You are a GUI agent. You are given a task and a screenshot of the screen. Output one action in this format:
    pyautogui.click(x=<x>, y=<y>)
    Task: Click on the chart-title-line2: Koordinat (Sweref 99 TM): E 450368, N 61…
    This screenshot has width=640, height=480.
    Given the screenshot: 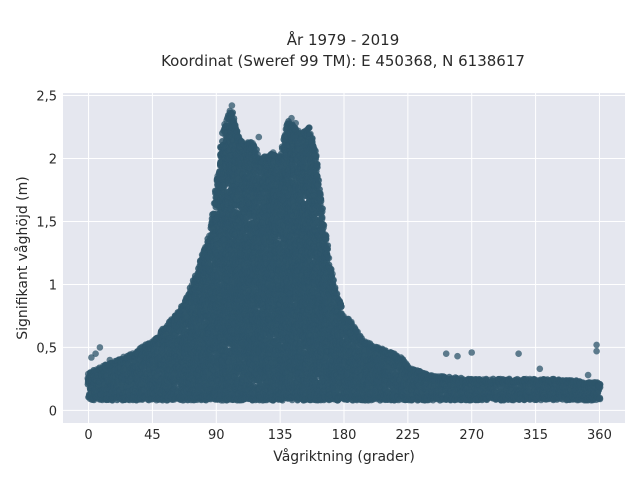 What is the action you would take?
    pyautogui.click(x=343, y=61)
    